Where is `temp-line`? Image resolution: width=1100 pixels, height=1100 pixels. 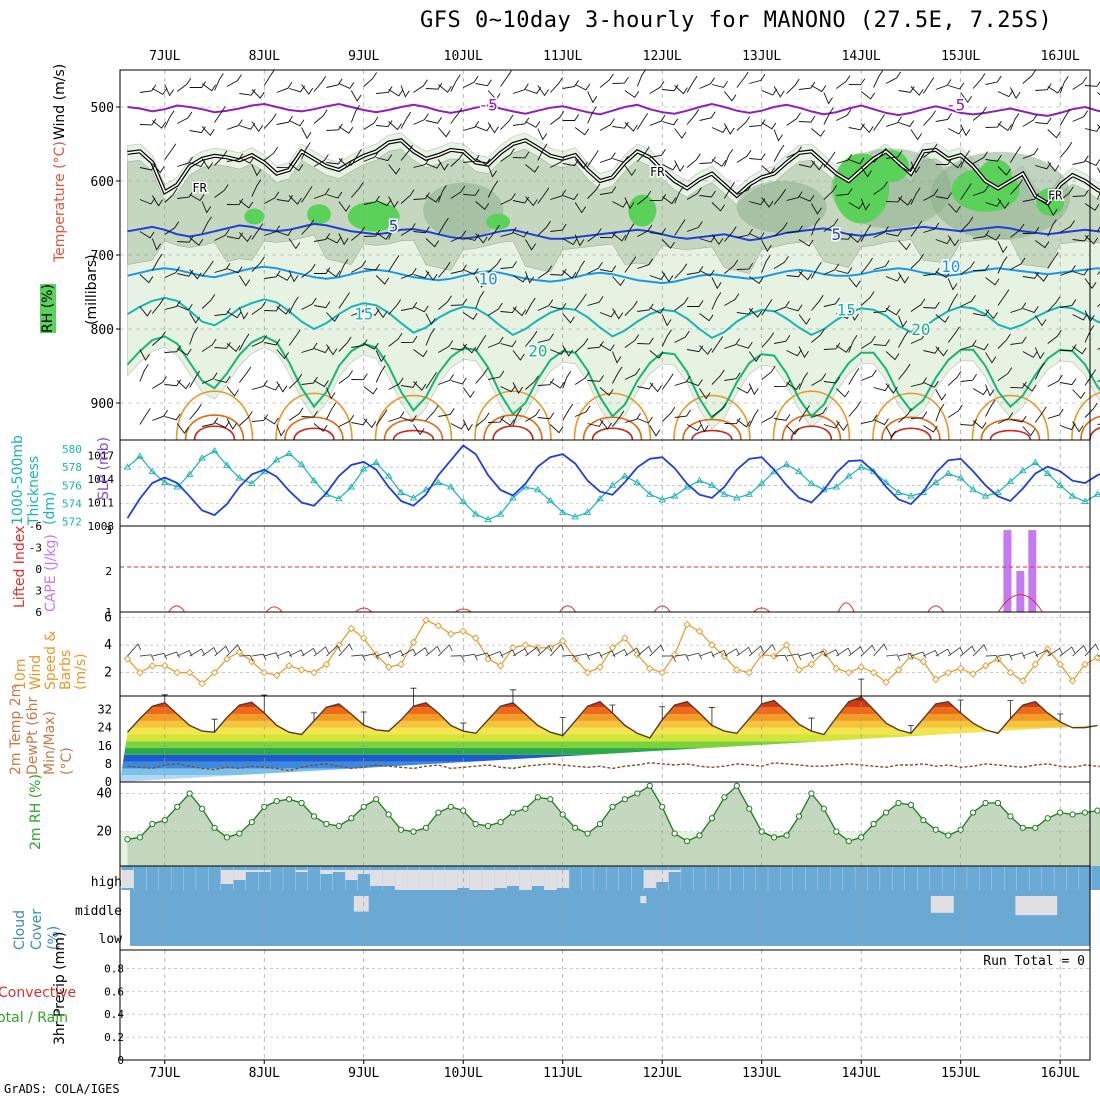 temp-line is located at coordinates (612, 717).